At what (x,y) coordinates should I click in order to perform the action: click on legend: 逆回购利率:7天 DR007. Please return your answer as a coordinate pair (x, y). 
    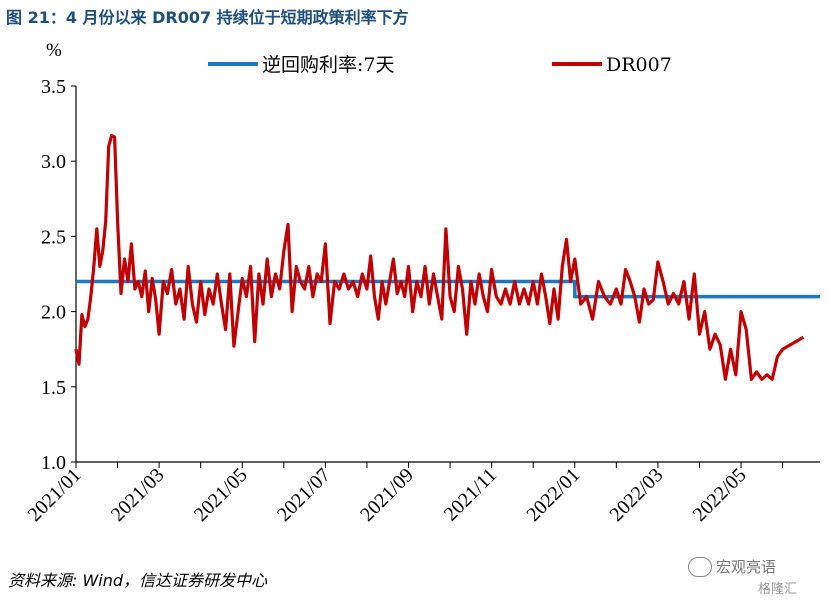
    Looking at the image, I should click on (440, 65).